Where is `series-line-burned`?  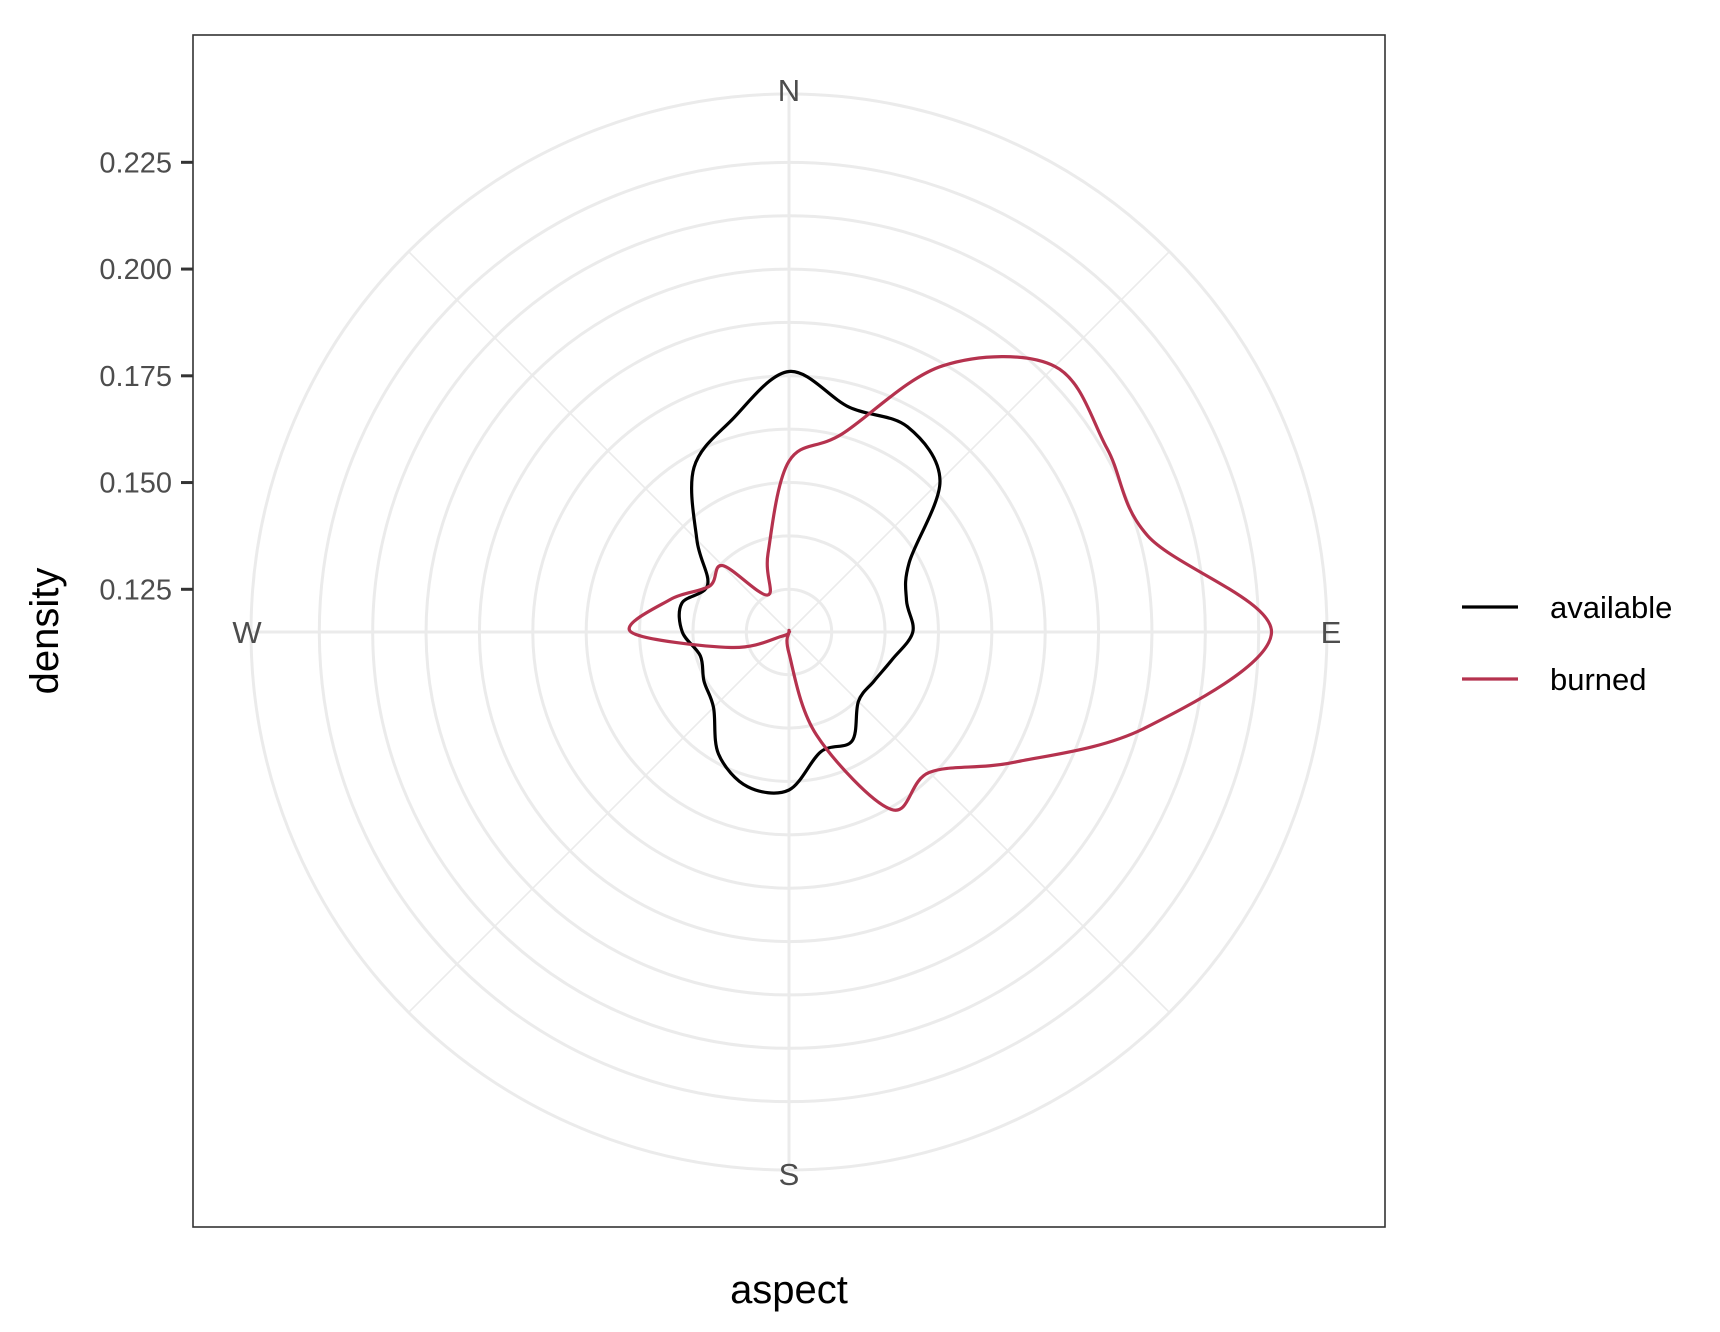
series-line-burned is located at coordinates (950, 583).